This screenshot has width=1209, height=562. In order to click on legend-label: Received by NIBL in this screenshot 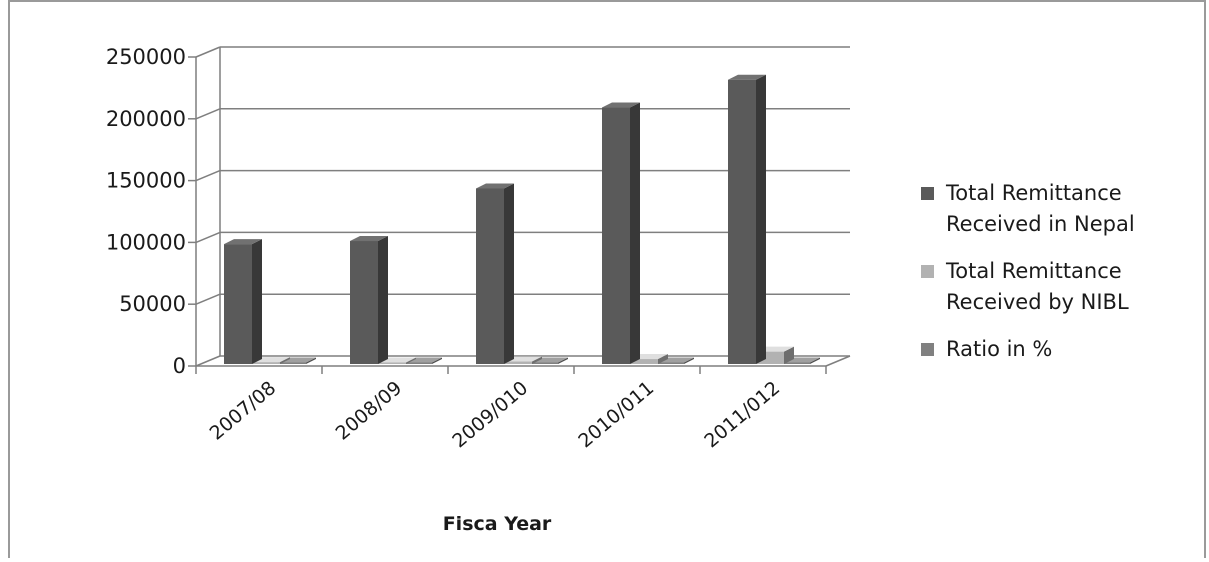, I will do `click(1037, 302)`.